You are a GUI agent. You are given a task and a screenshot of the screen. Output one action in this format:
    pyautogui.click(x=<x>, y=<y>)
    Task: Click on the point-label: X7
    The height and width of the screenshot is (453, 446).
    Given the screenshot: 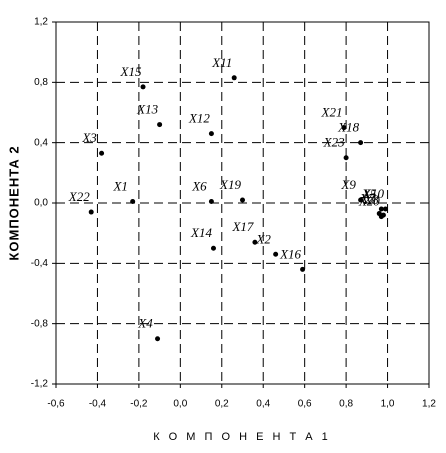 What is the action you would take?
    pyautogui.click(x=367, y=198)
    